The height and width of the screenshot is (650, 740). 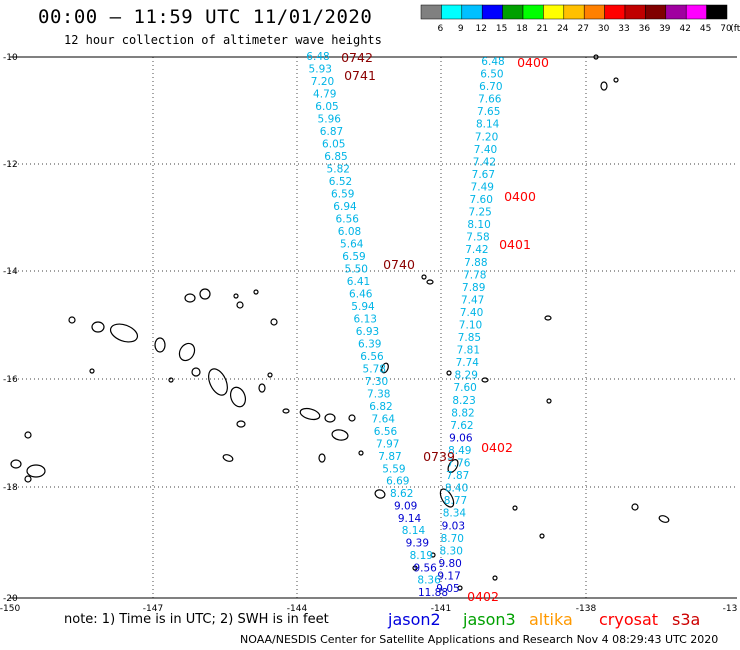 I want to click on swh-value-west: 11.88, so click(x=433, y=593).